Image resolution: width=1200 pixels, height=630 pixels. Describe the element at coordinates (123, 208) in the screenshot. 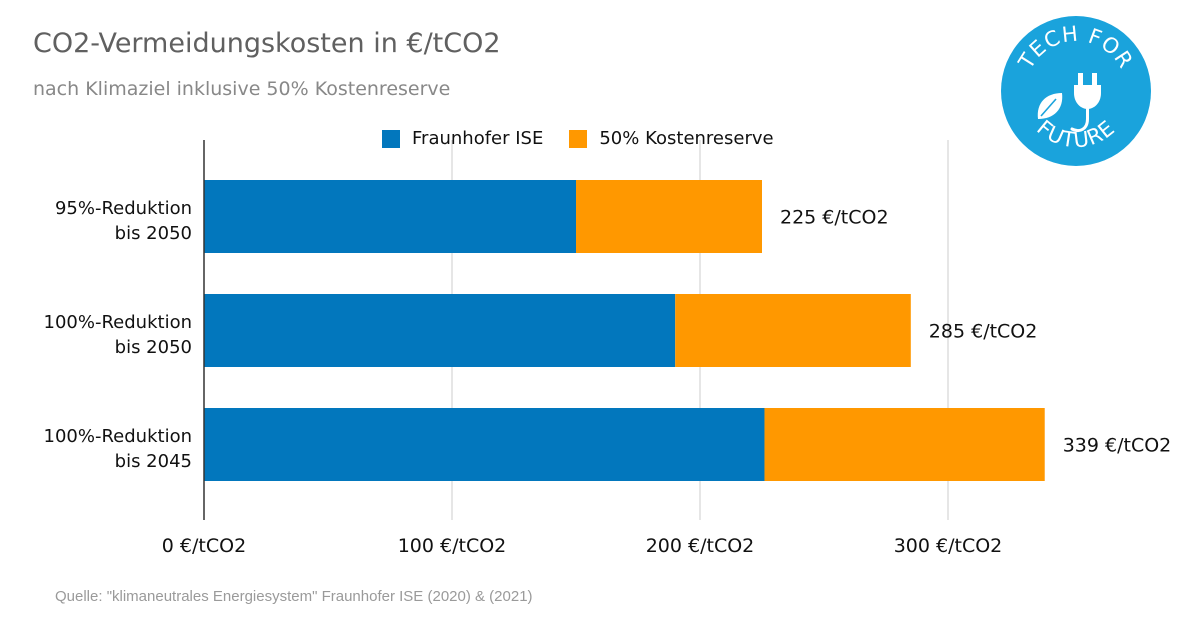

I see `category-label-line: 95%-Reduktion` at that location.